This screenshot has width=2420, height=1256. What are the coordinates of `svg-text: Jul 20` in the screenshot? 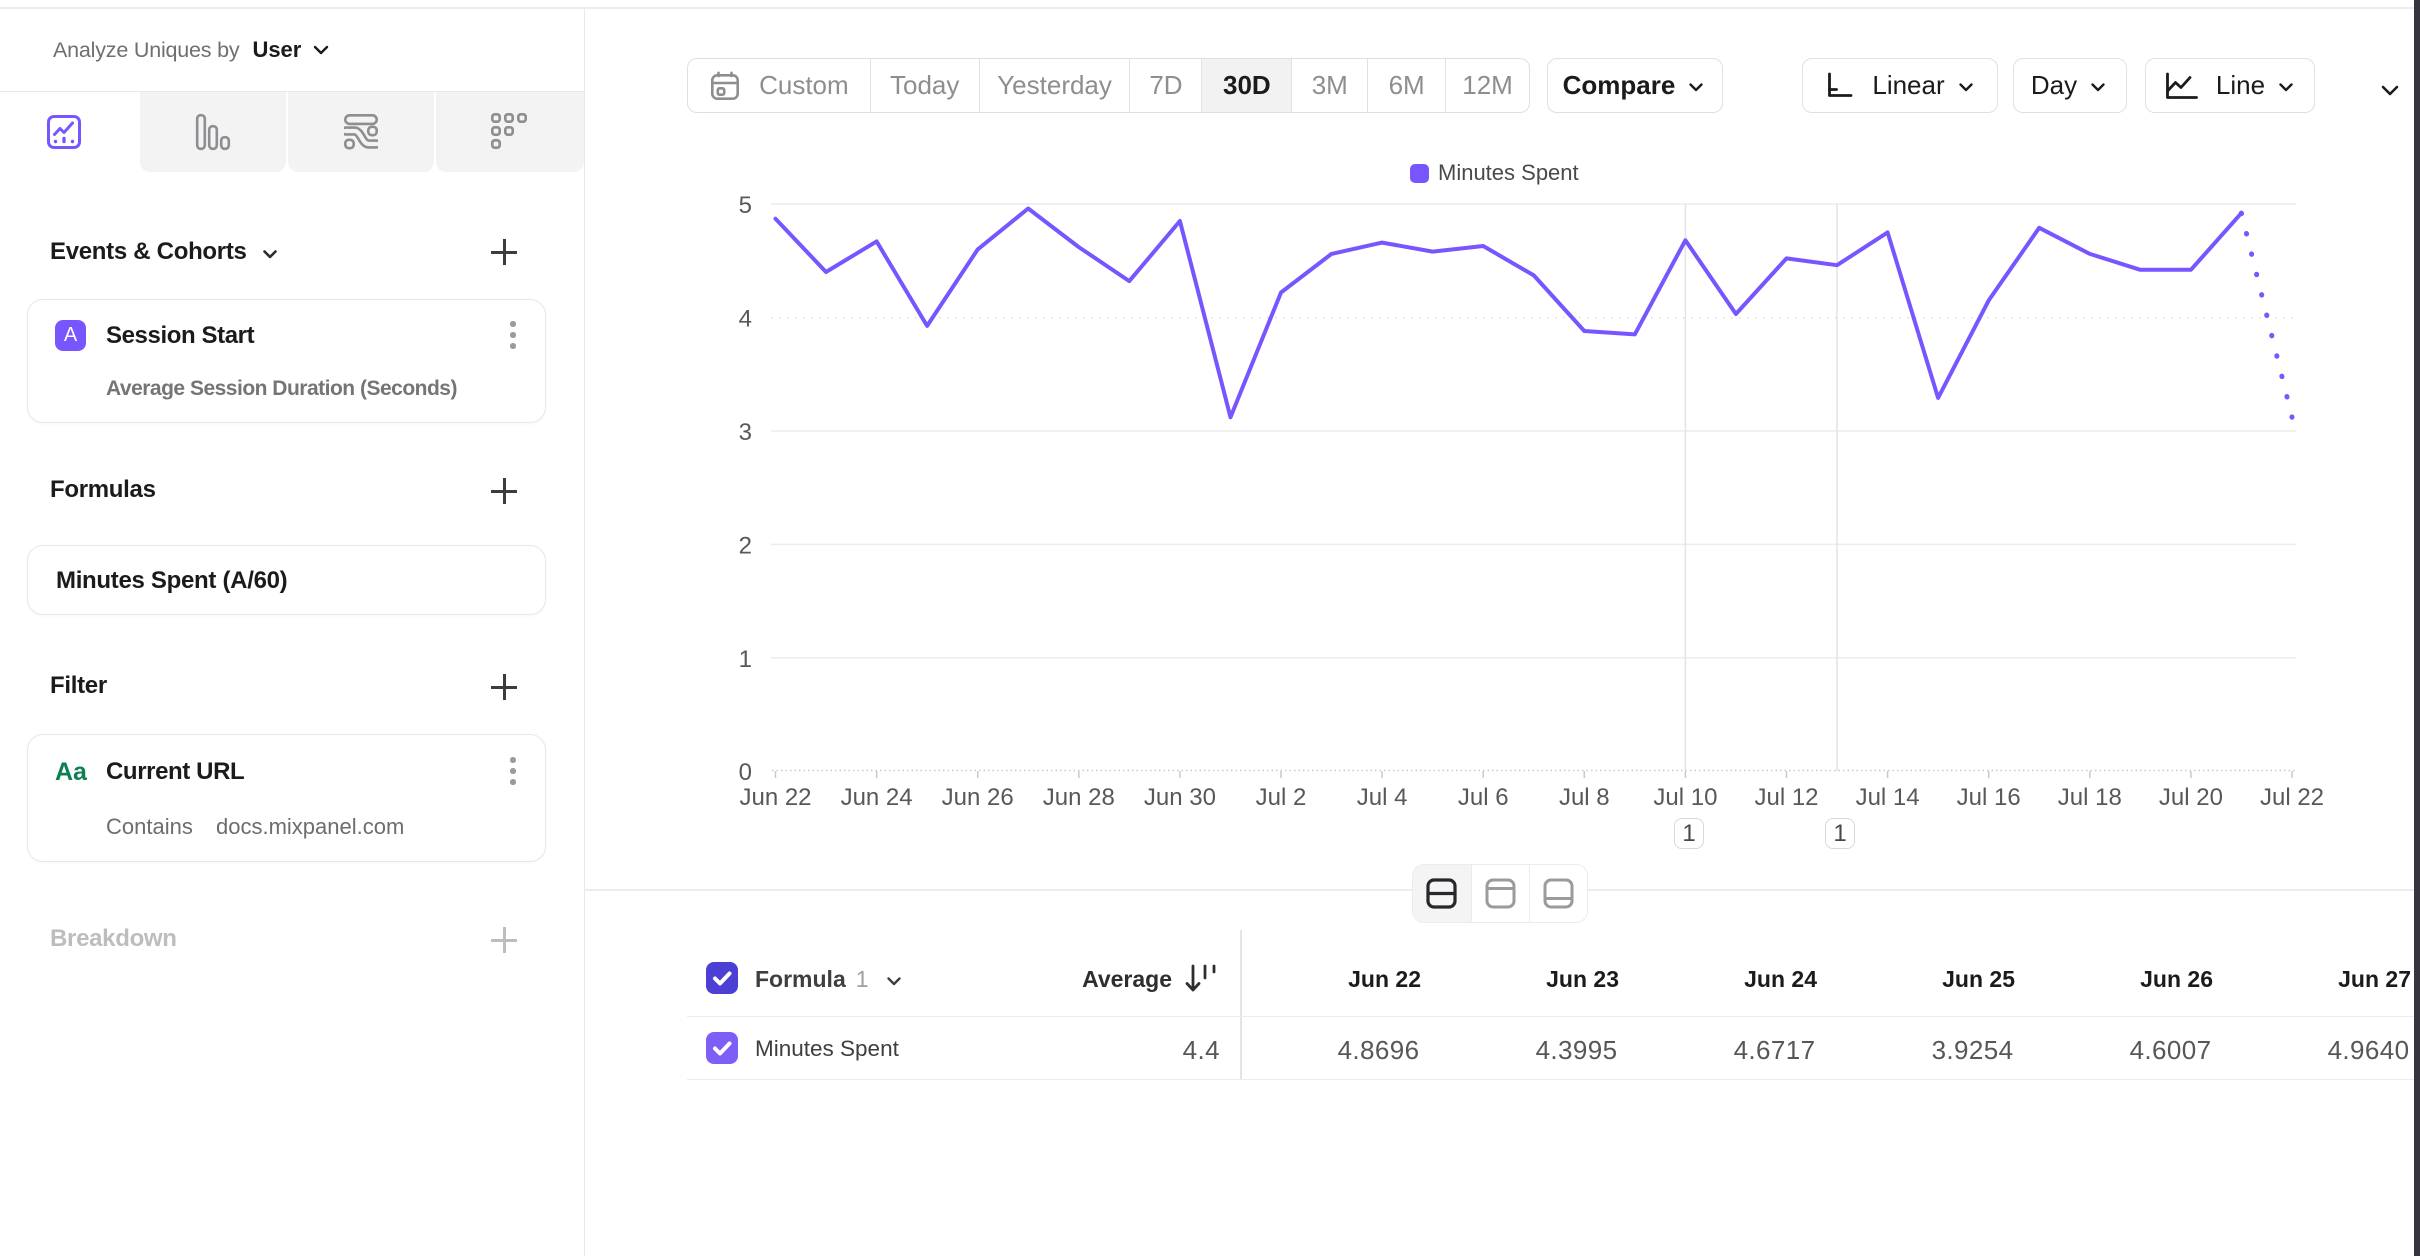 It's located at (2191, 797).